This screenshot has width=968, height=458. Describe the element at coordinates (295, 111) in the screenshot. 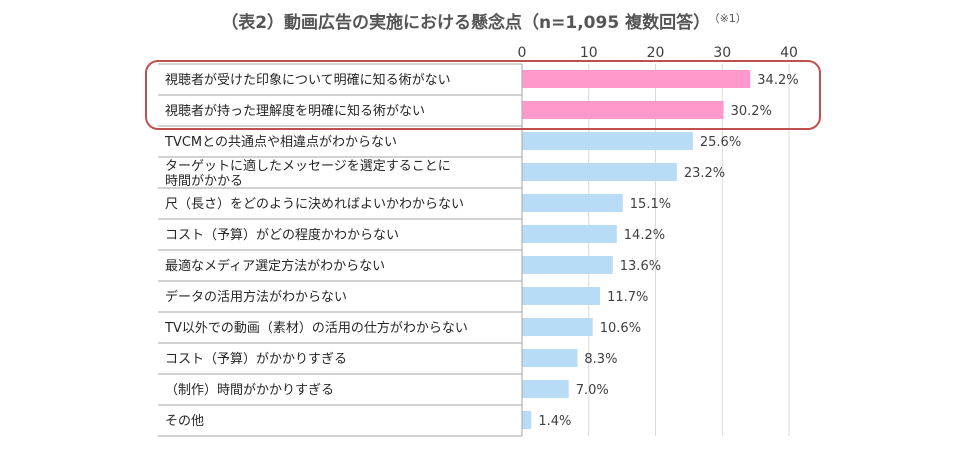

I see `category-label: 視聴者が持った理解度を明確に知る術がない` at that location.